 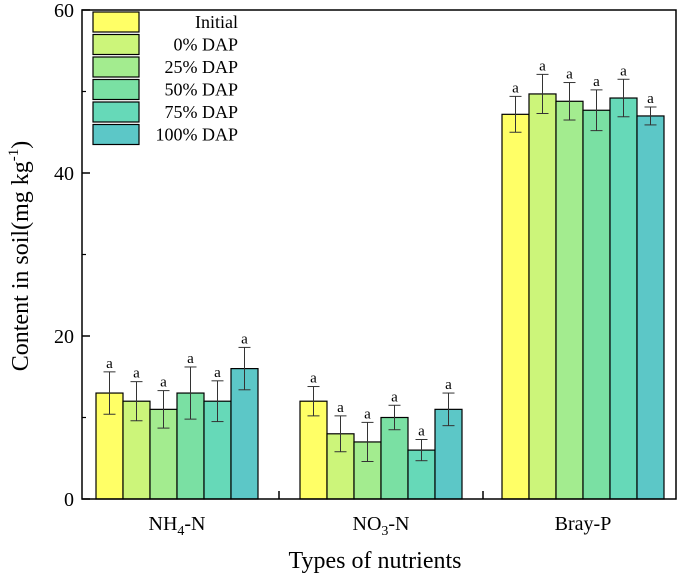 What do you see at coordinates (201, 67) in the screenshot?
I see `legend-label: 25% DAP` at bounding box center [201, 67].